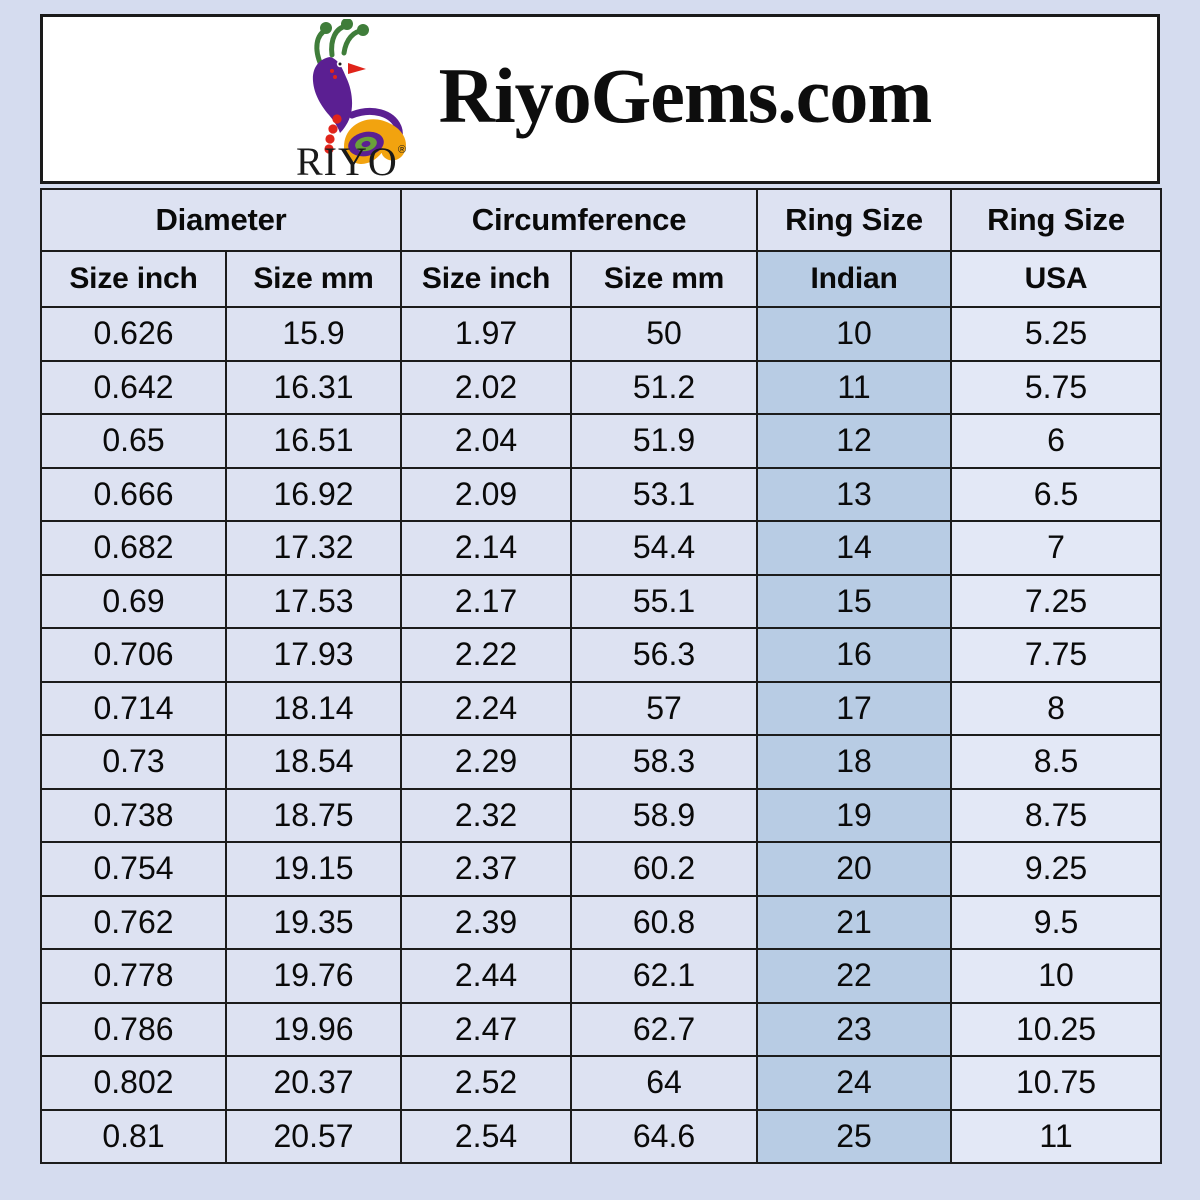 The width and height of the screenshot is (1200, 1200). Describe the element at coordinates (1056, 1136) in the screenshot. I see `cell-usa: 11` at that location.